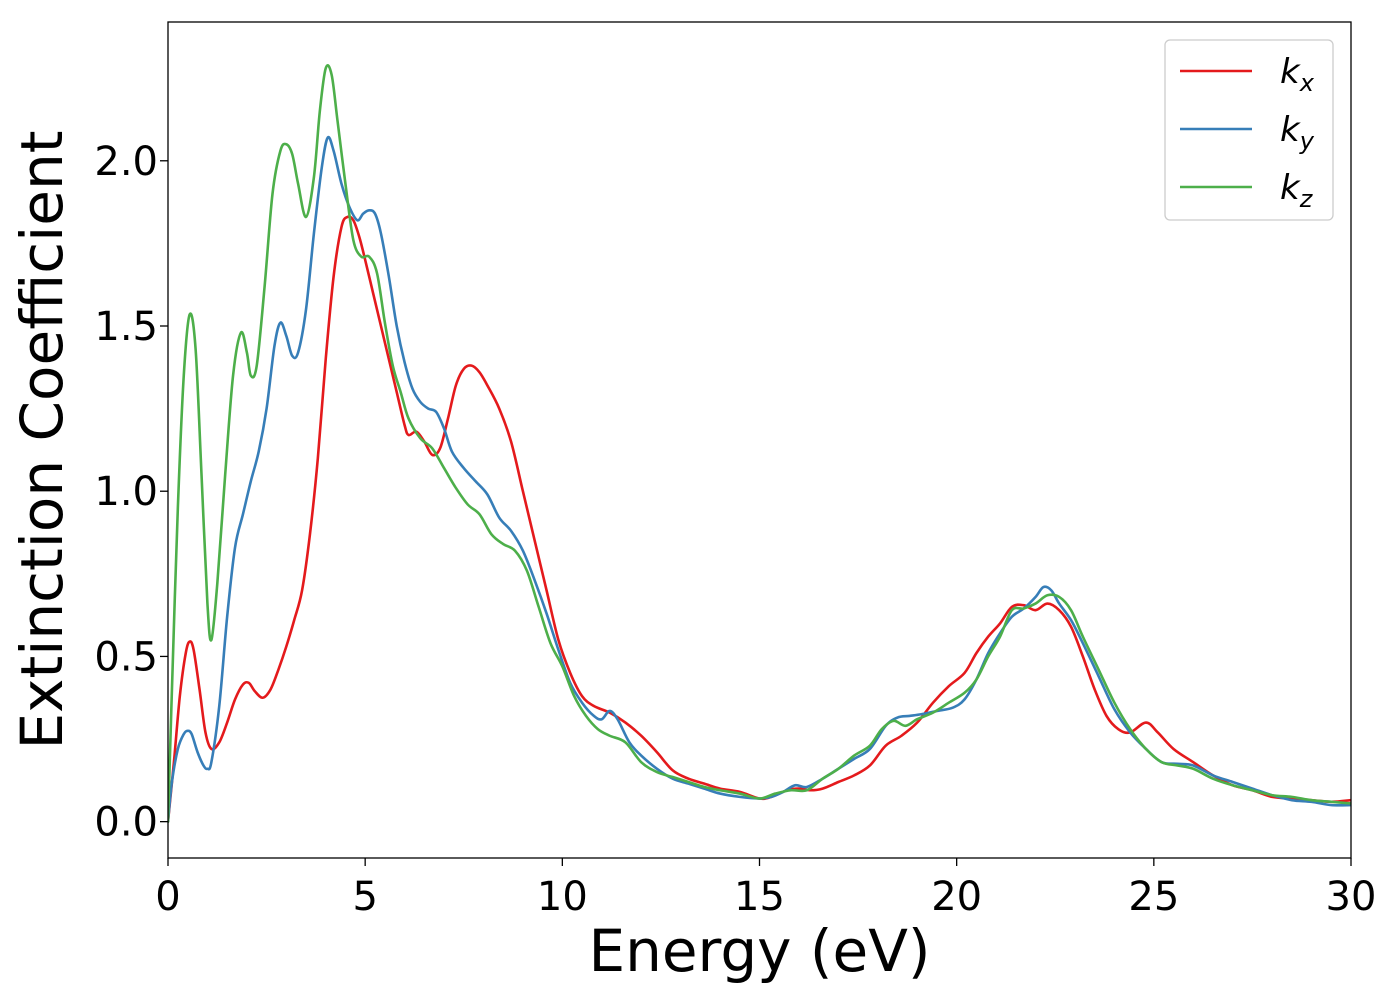 The image size is (1400, 1000). I want to click on x-tick-label: 0, so click(167, 897).